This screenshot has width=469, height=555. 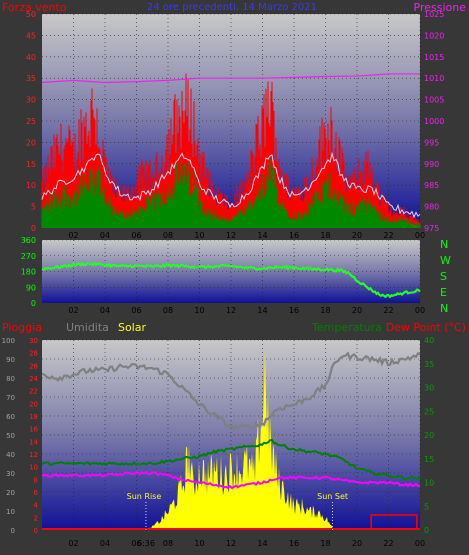 What do you see at coordinates (231, 279) in the screenshot?
I see `direction-series` at bounding box center [231, 279].